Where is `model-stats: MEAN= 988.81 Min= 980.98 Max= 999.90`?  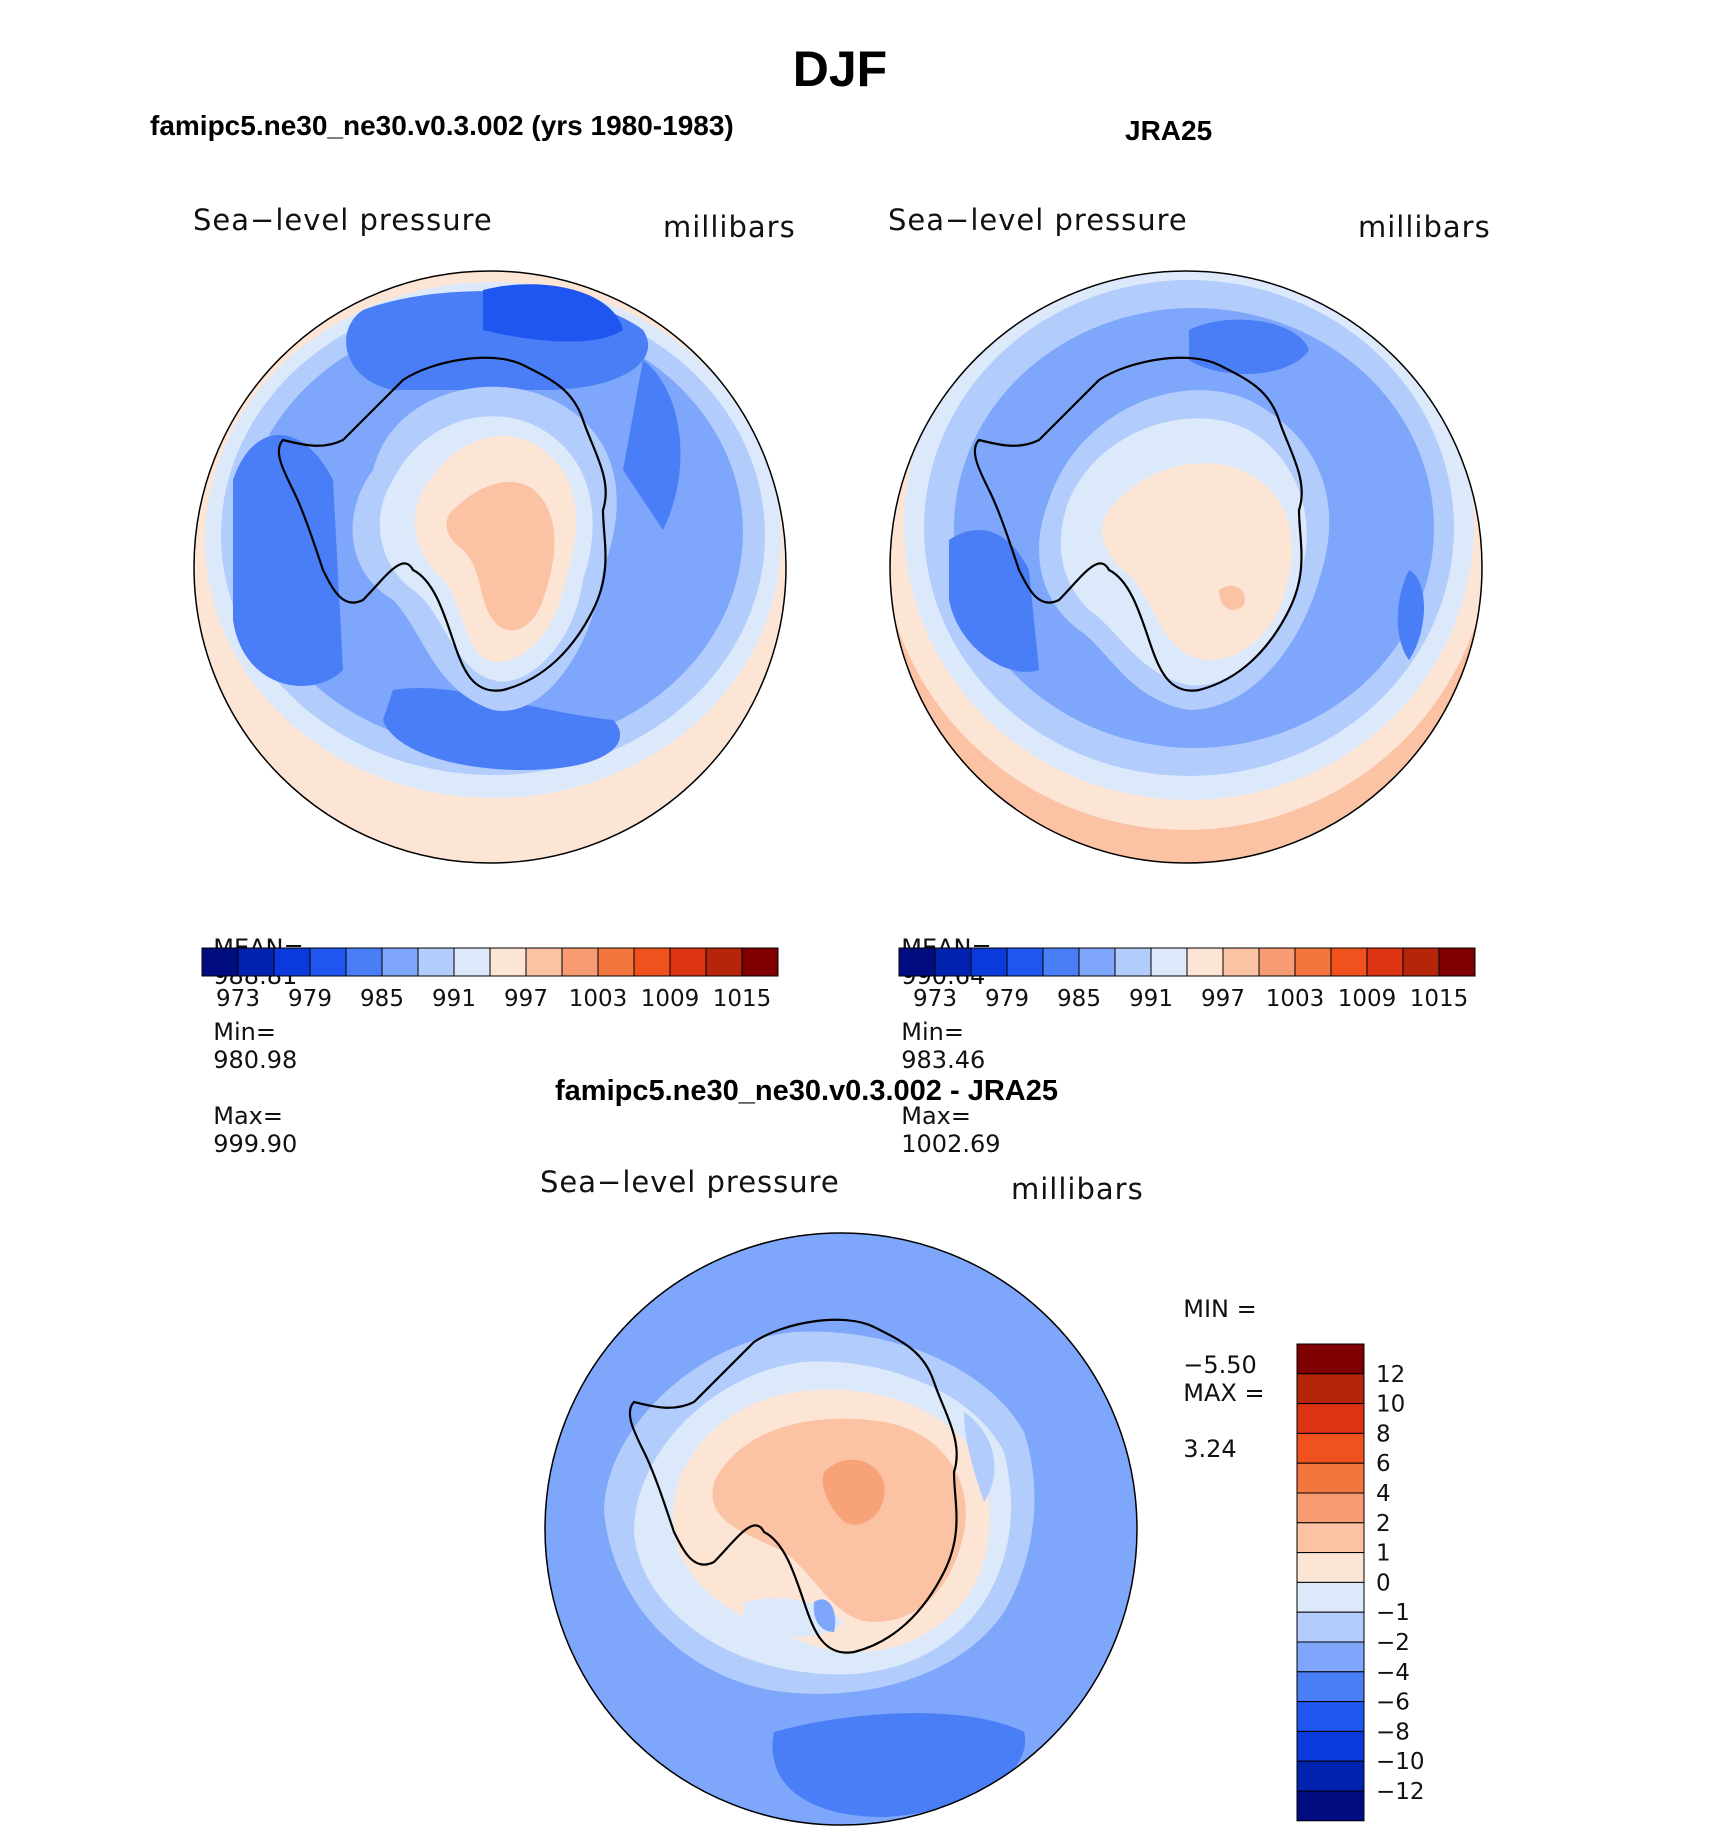 model-stats: MEAN= 988.81 Min= 980.98 Max= 999.90 is located at coordinates (250, 1032).